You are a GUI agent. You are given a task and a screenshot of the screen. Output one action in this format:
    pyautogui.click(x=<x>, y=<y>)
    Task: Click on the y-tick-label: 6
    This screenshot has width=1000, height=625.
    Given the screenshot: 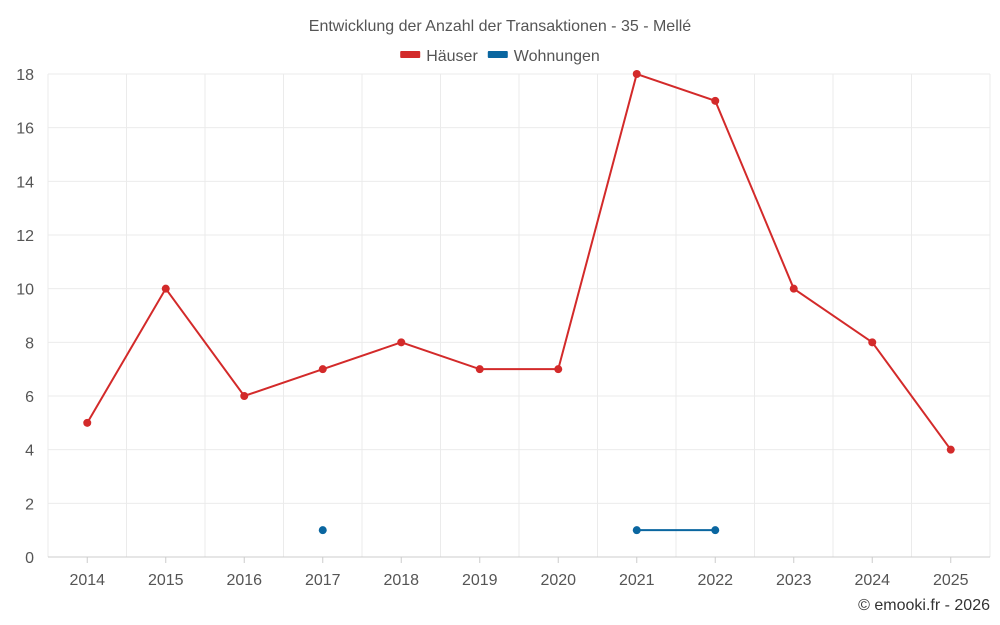 What is the action you would take?
    pyautogui.click(x=29, y=397)
    